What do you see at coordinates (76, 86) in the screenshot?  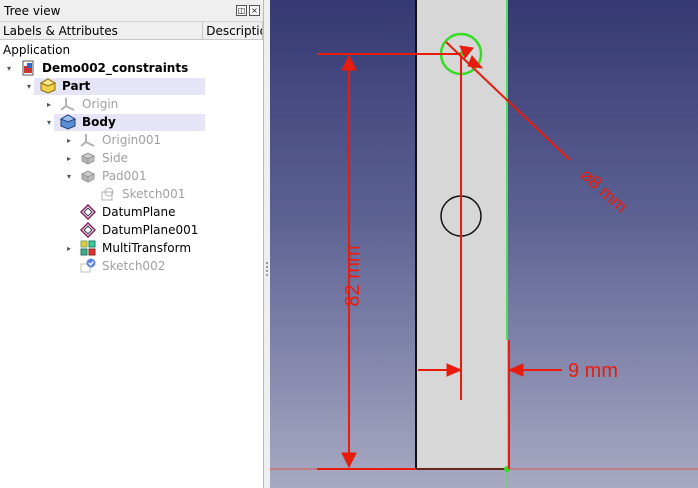 I see `tree-item-label: Part` at bounding box center [76, 86].